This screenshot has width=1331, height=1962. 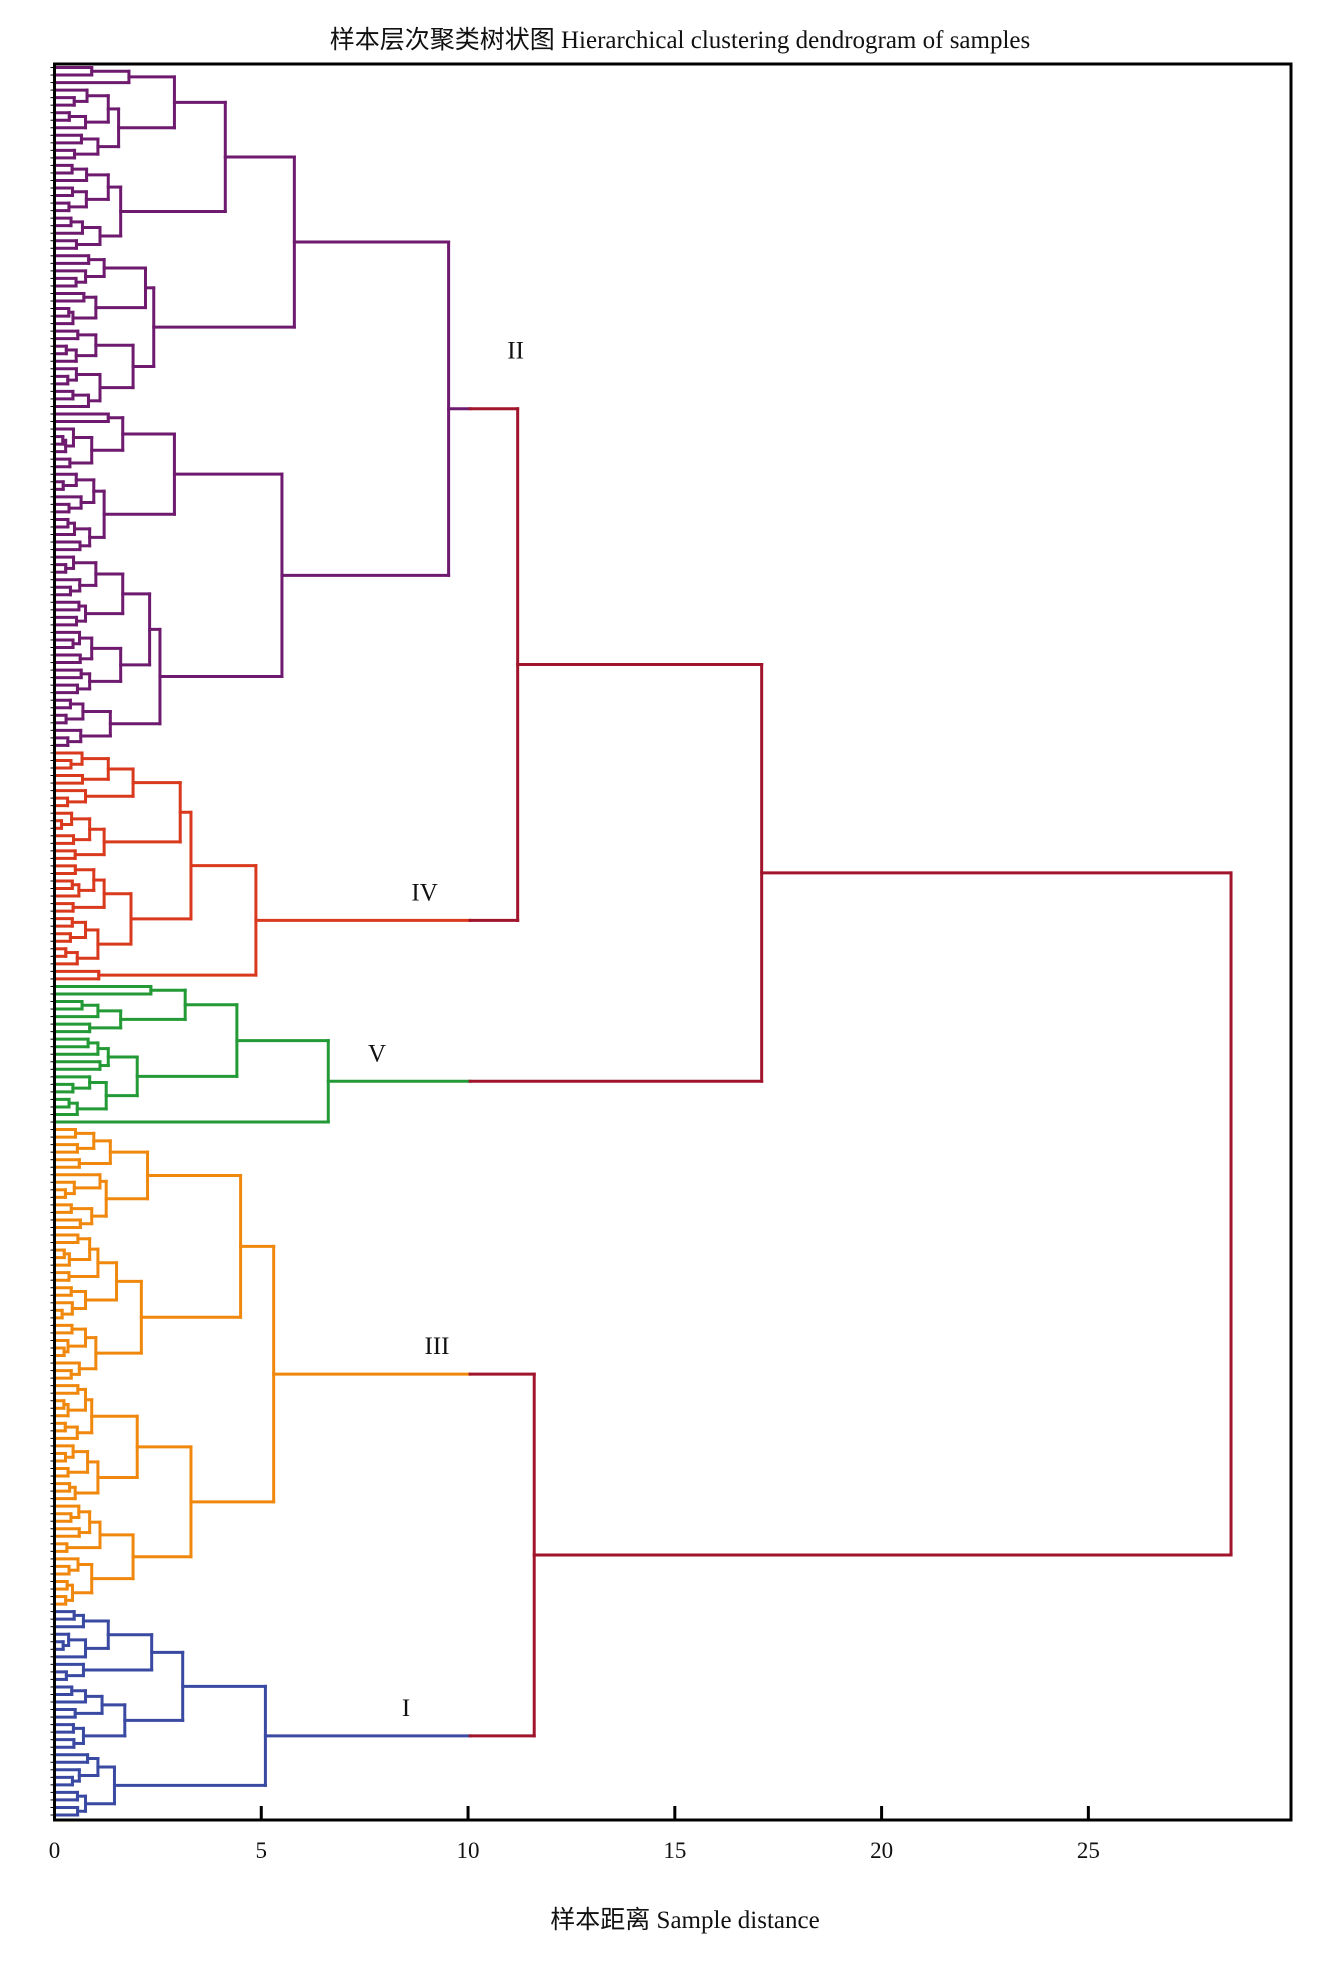 What do you see at coordinates (468, 1850) in the screenshot?
I see `x-tick-label: 10` at bounding box center [468, 1850].